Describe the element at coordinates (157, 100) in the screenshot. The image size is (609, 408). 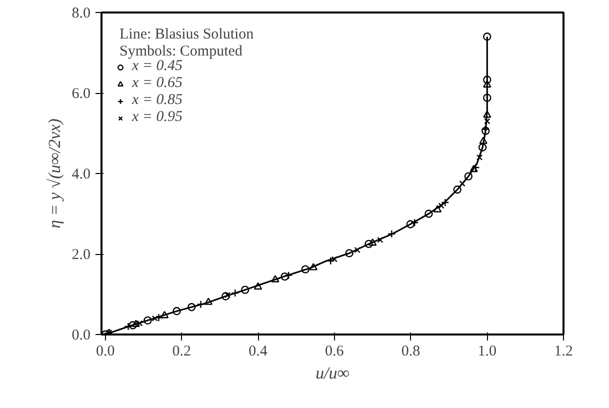
I see `legend-label: x = 0.85` at that location.